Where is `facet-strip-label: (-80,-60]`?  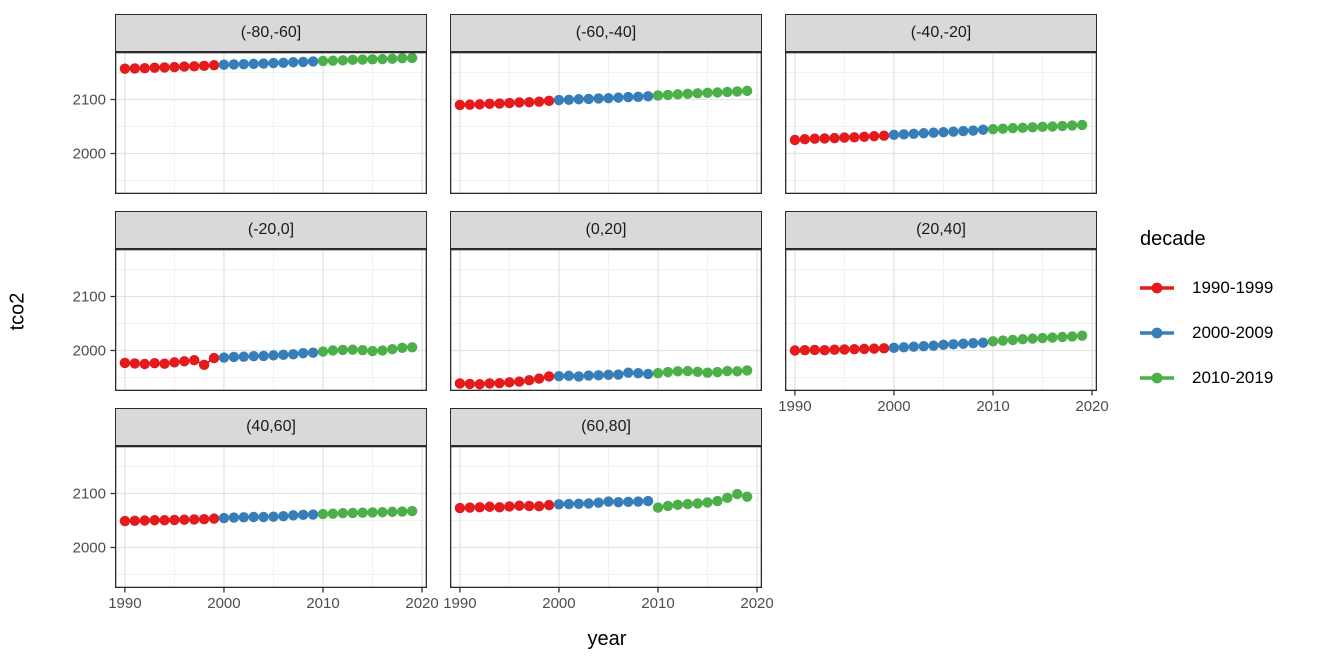 facet-strip-label: (-80,-60] is located at coordinates (271, 32).